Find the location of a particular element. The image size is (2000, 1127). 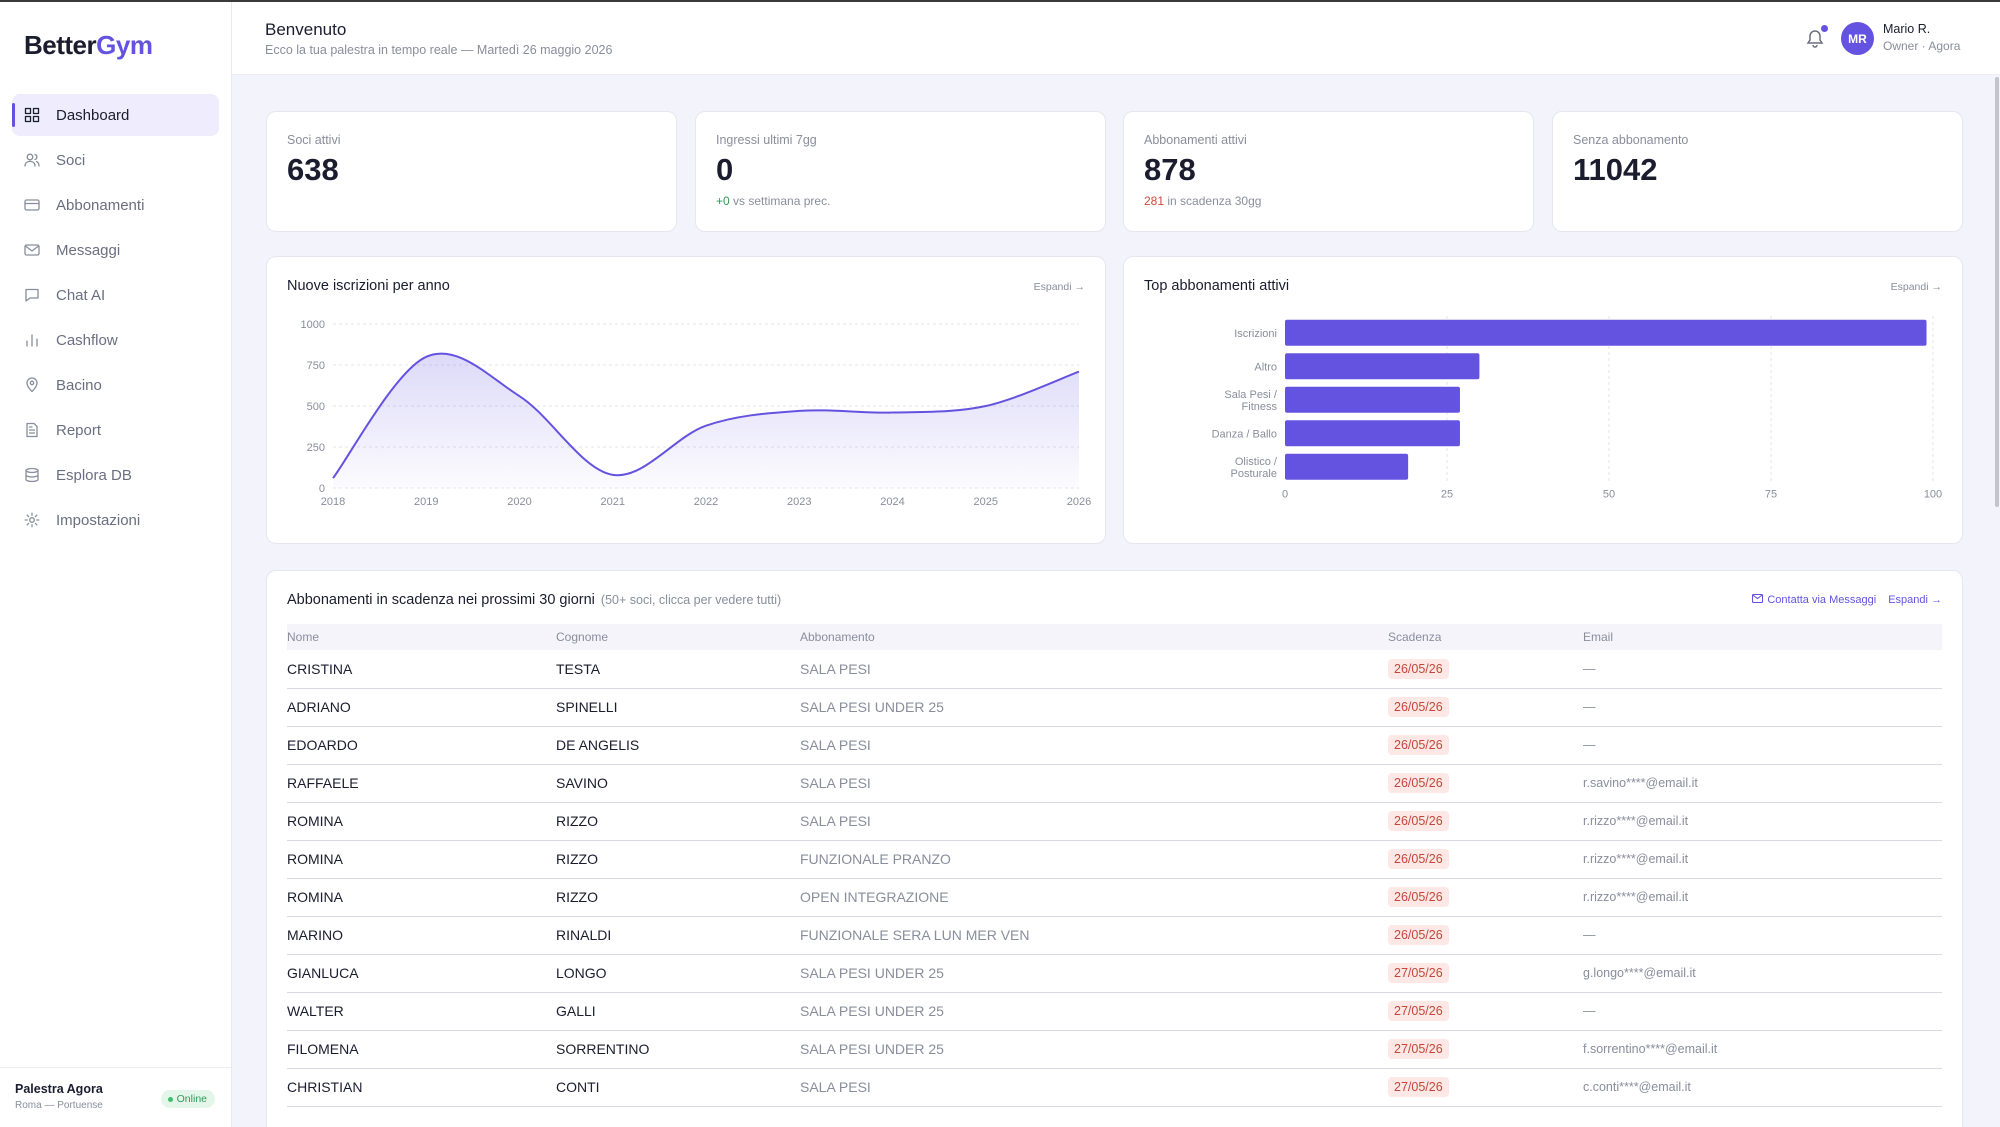

sidebar-item-impostazioni: Impostazioni is located at coordinates (115, 520).